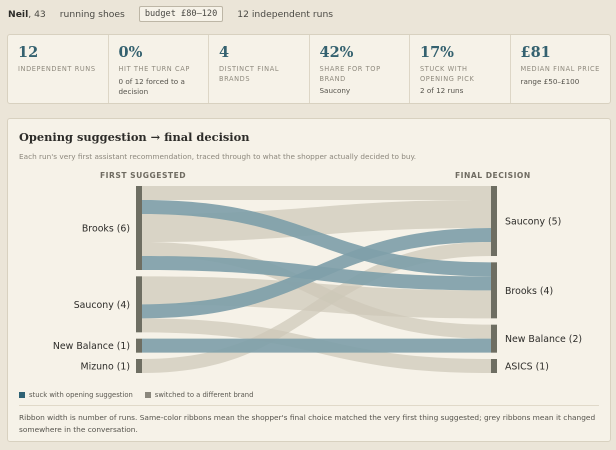 The width and height of the screenshot is (616, 450). What do you see at coordinates (18, 14) in the screenshot?
I see `user-name: Neil` at bounding box center [18, 14].